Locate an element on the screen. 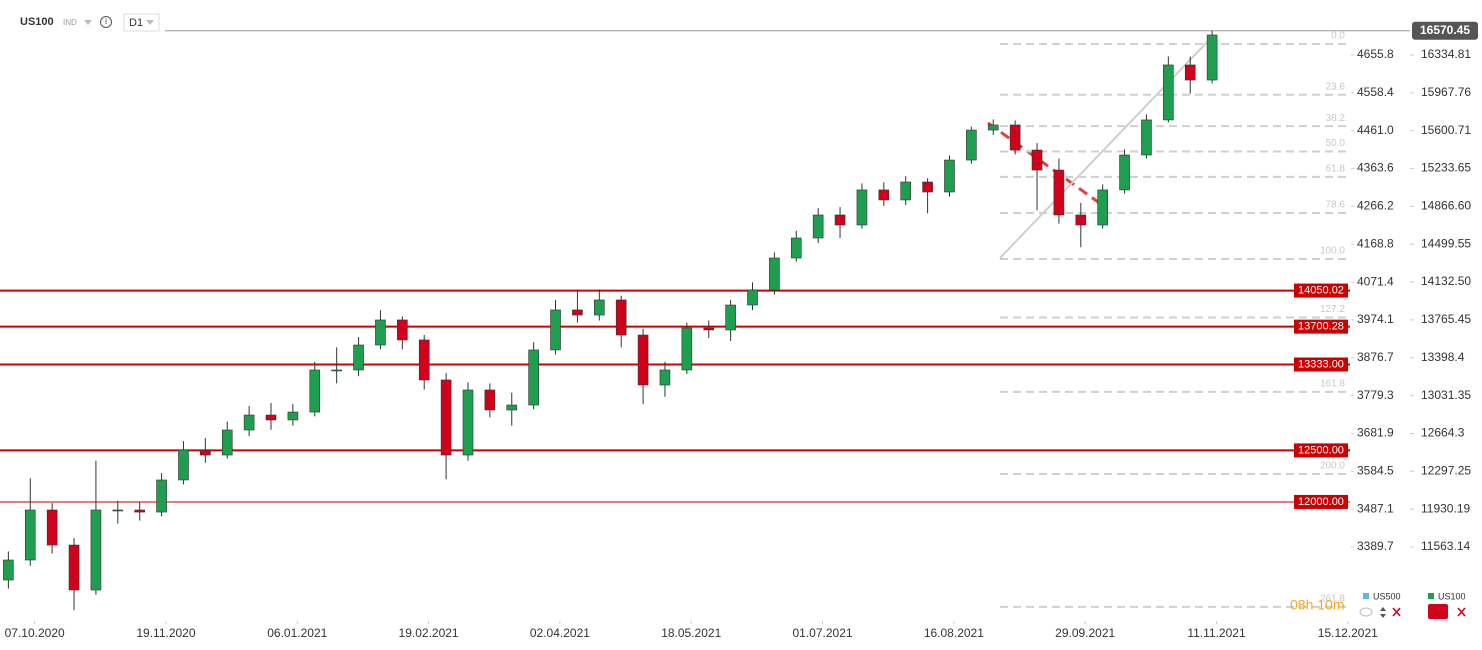  x-tick-label: 29.09.2021 is located at coordinates (1085, 633).